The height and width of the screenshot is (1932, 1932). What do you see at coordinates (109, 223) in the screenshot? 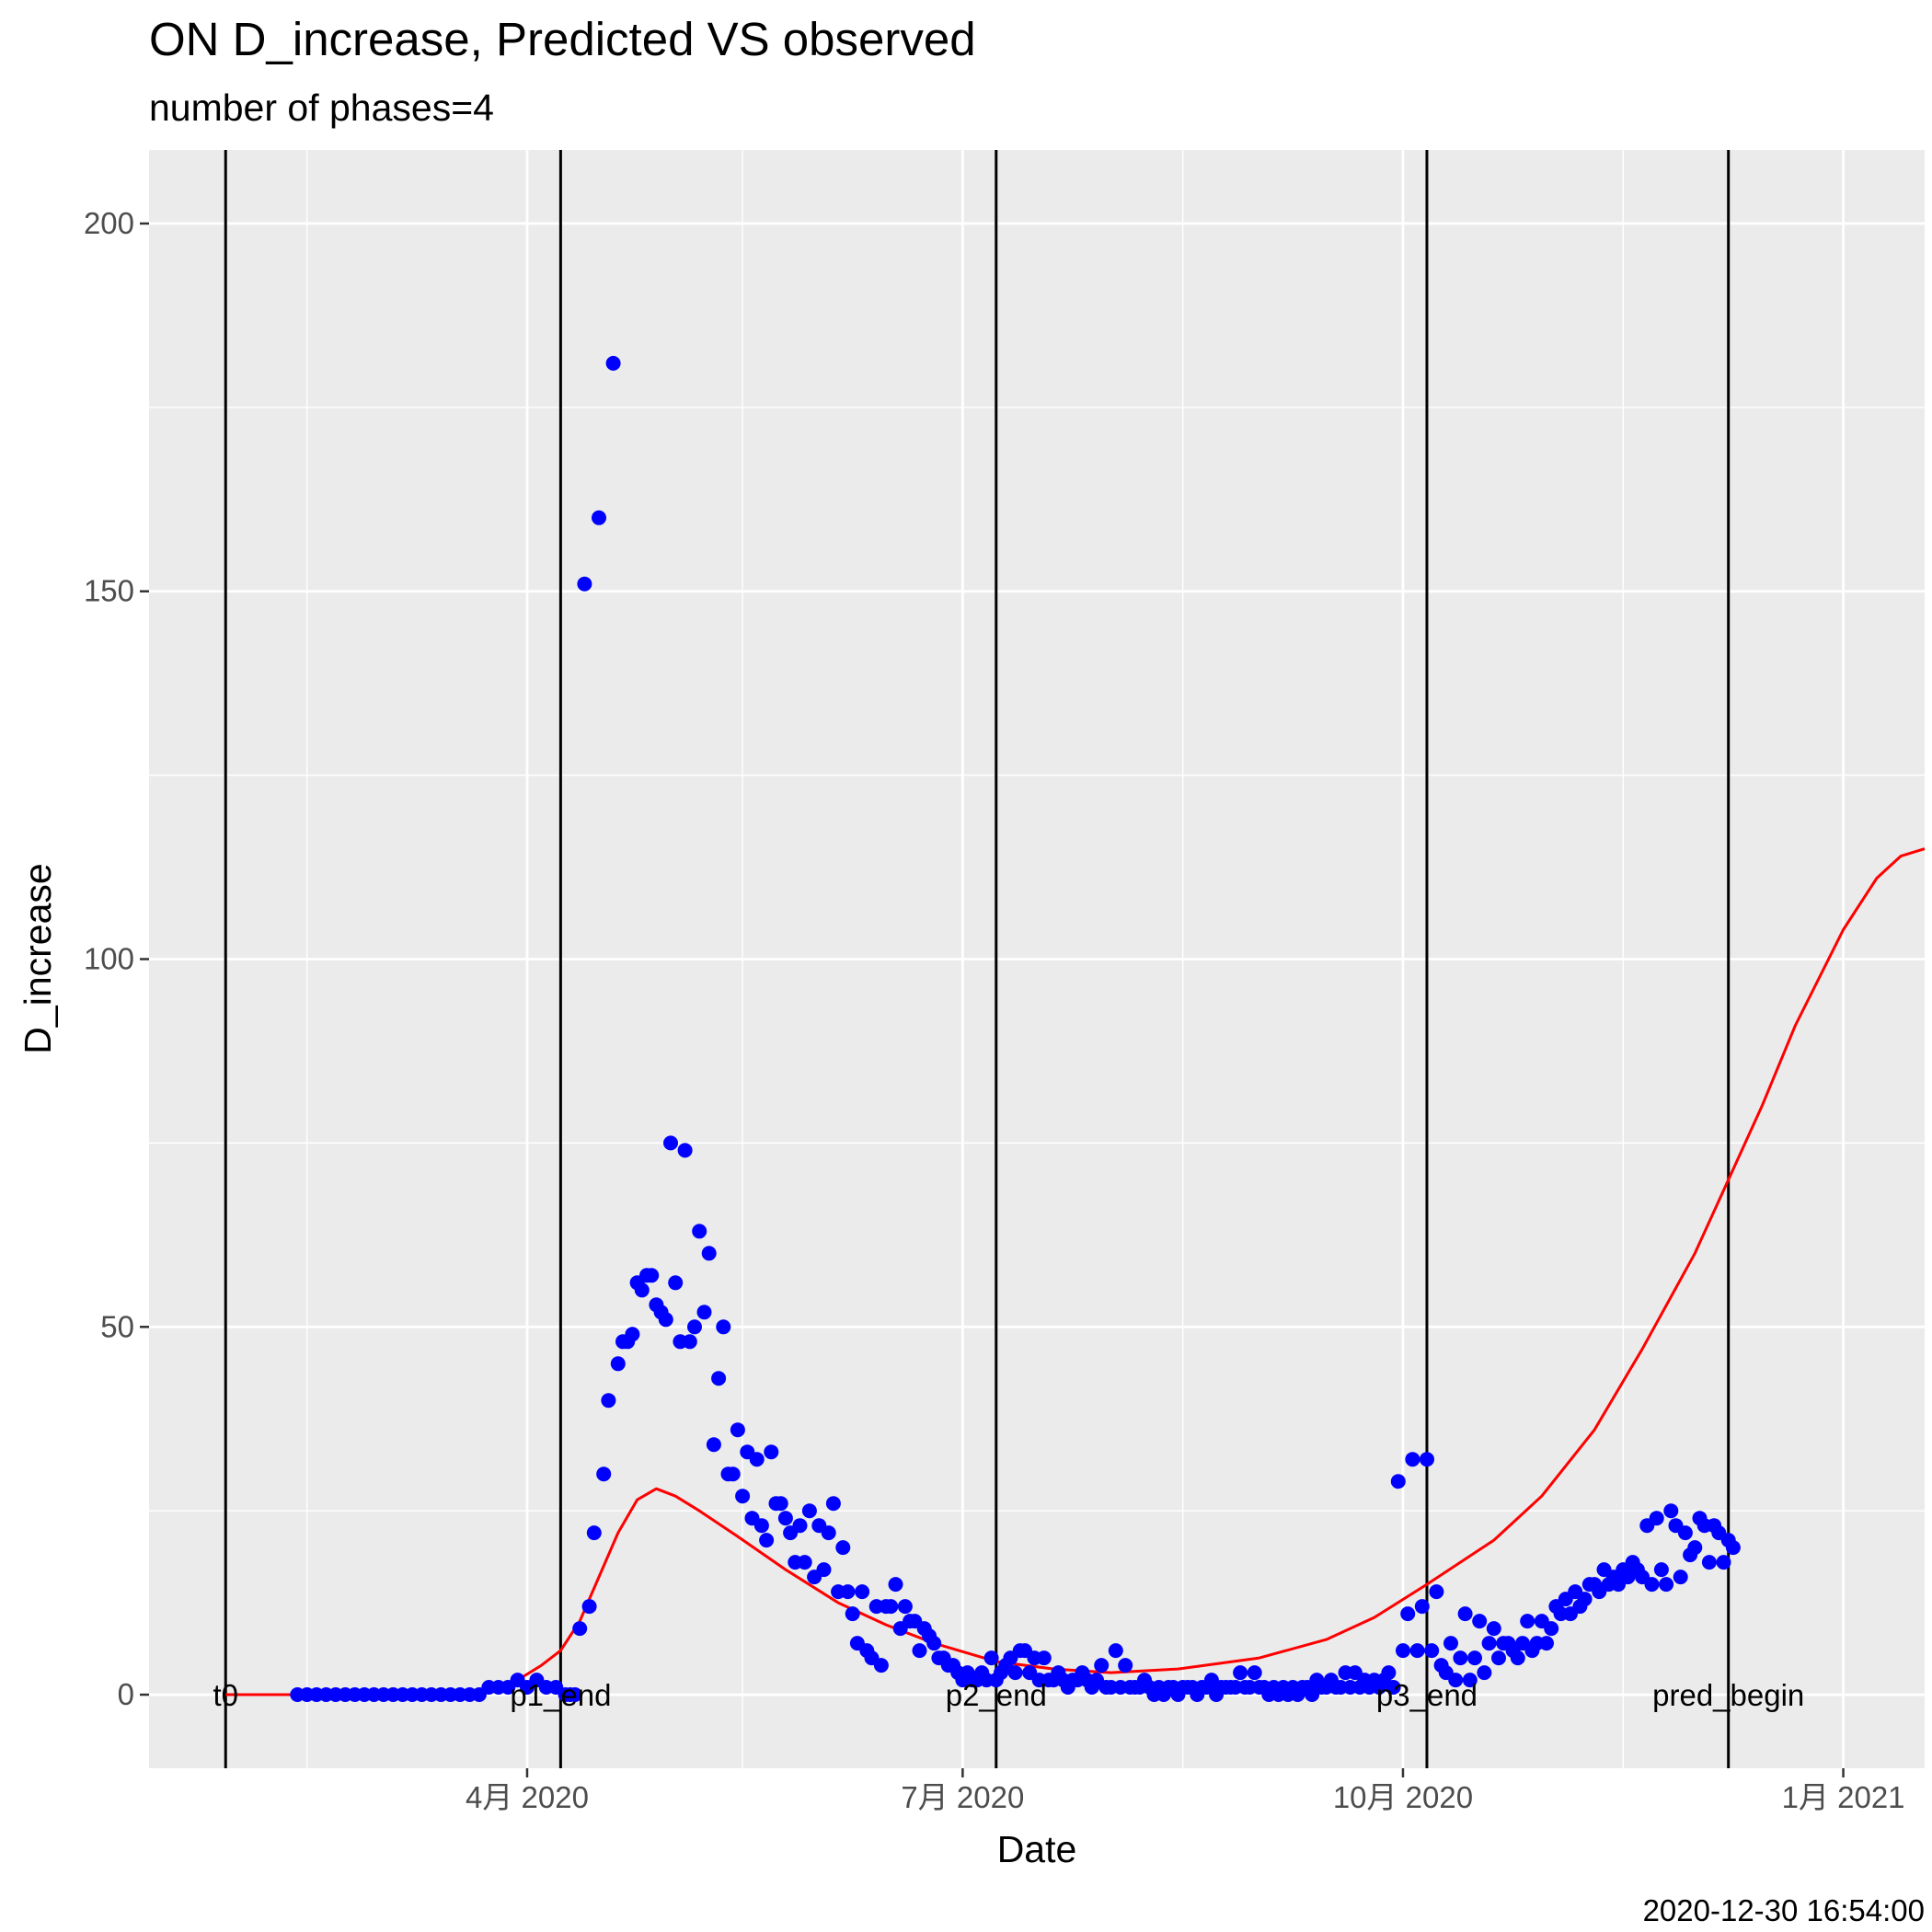
I see `y-tick-label: 200` at bounding box center [109, 223].